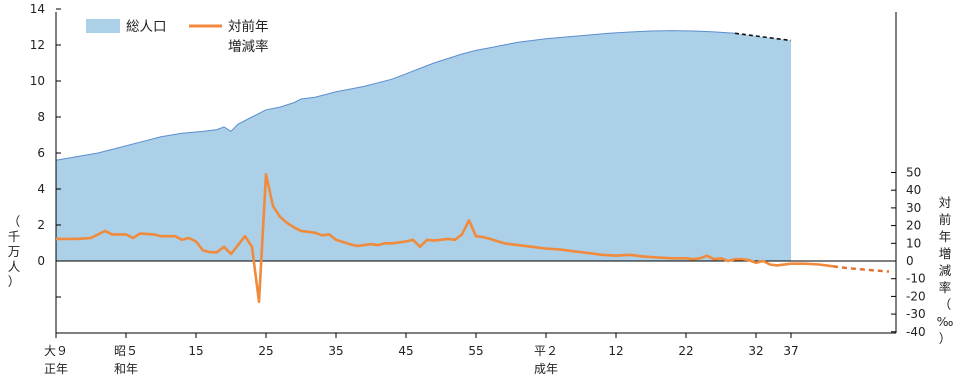  I want to click on right-tick-label: 30, so click(913, 208).